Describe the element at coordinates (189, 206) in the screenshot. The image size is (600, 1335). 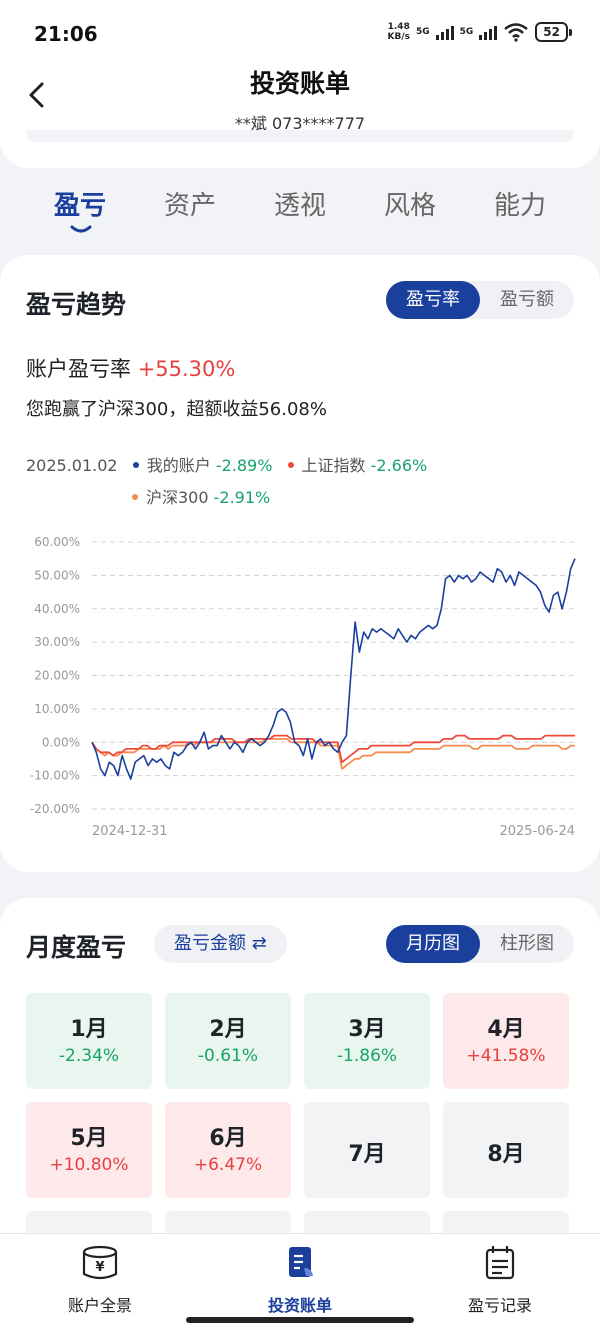
I see `tab-assets: 资产` at that location.